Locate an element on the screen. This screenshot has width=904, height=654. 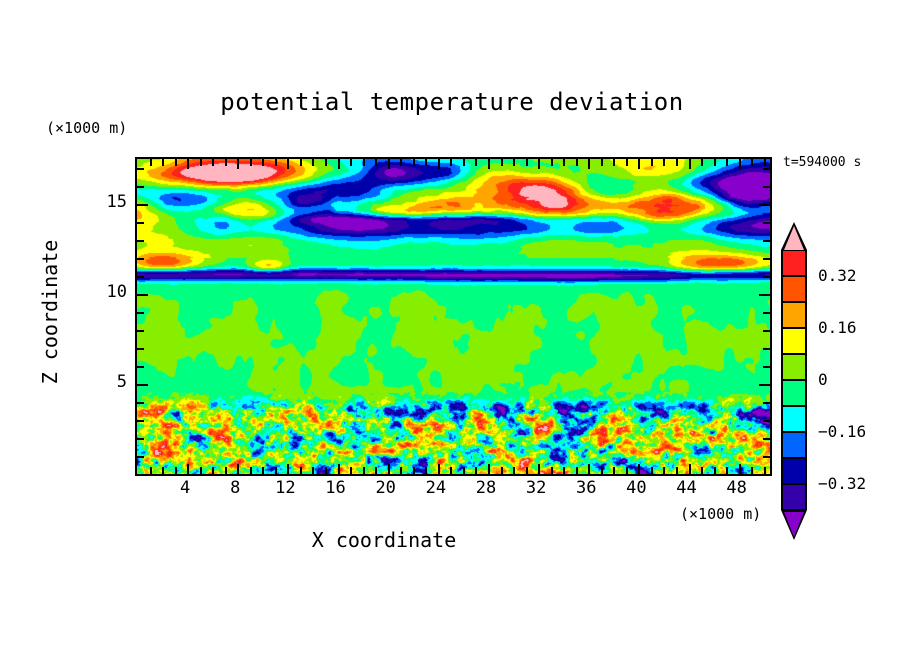
colorbar-band-red is located at coordinates (794, 263).